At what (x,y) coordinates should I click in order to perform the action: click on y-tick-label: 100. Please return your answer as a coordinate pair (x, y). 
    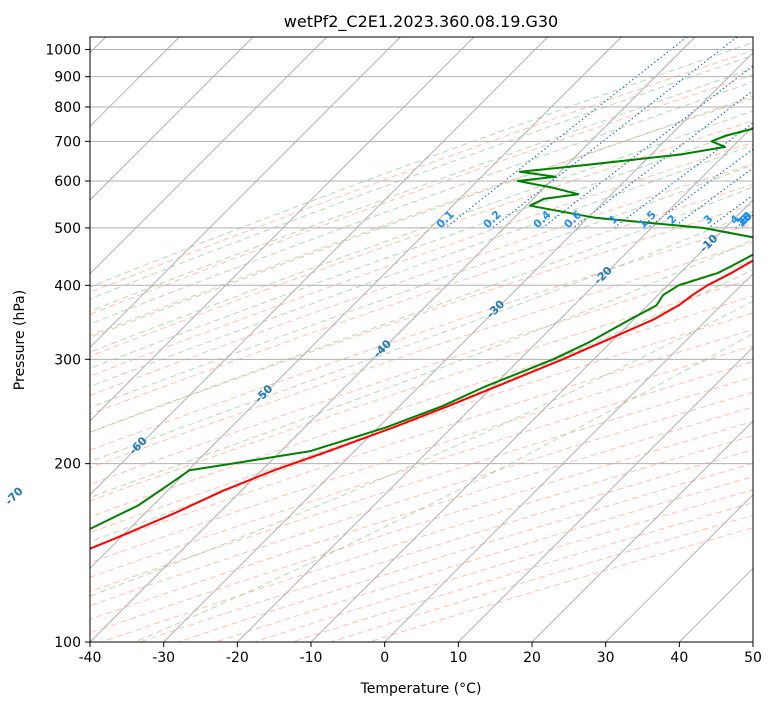
    Looking at the image, I should click on (67, 643).